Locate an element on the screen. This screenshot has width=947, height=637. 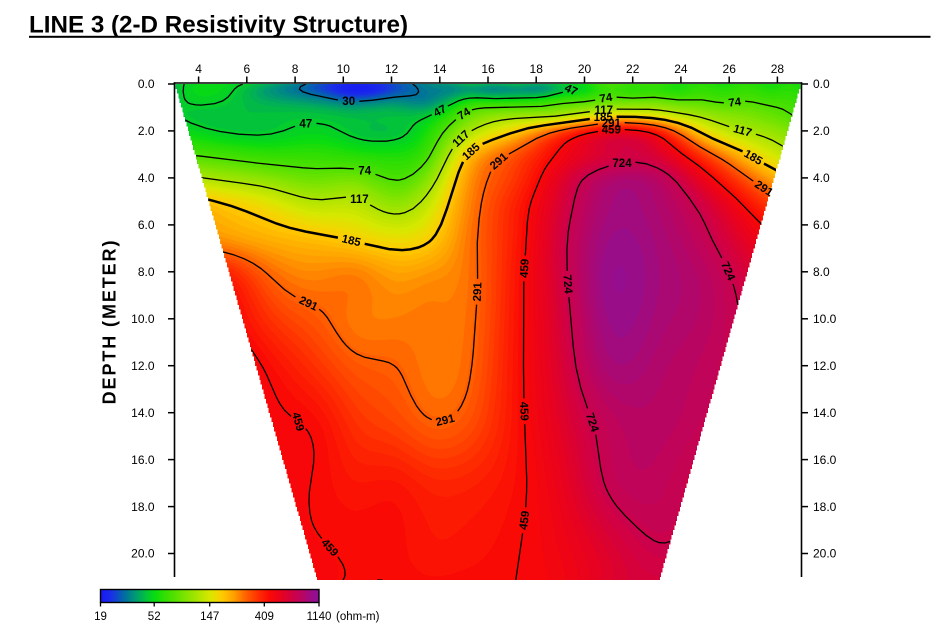
svg-text: 52 is located at coordinates (154, 617).